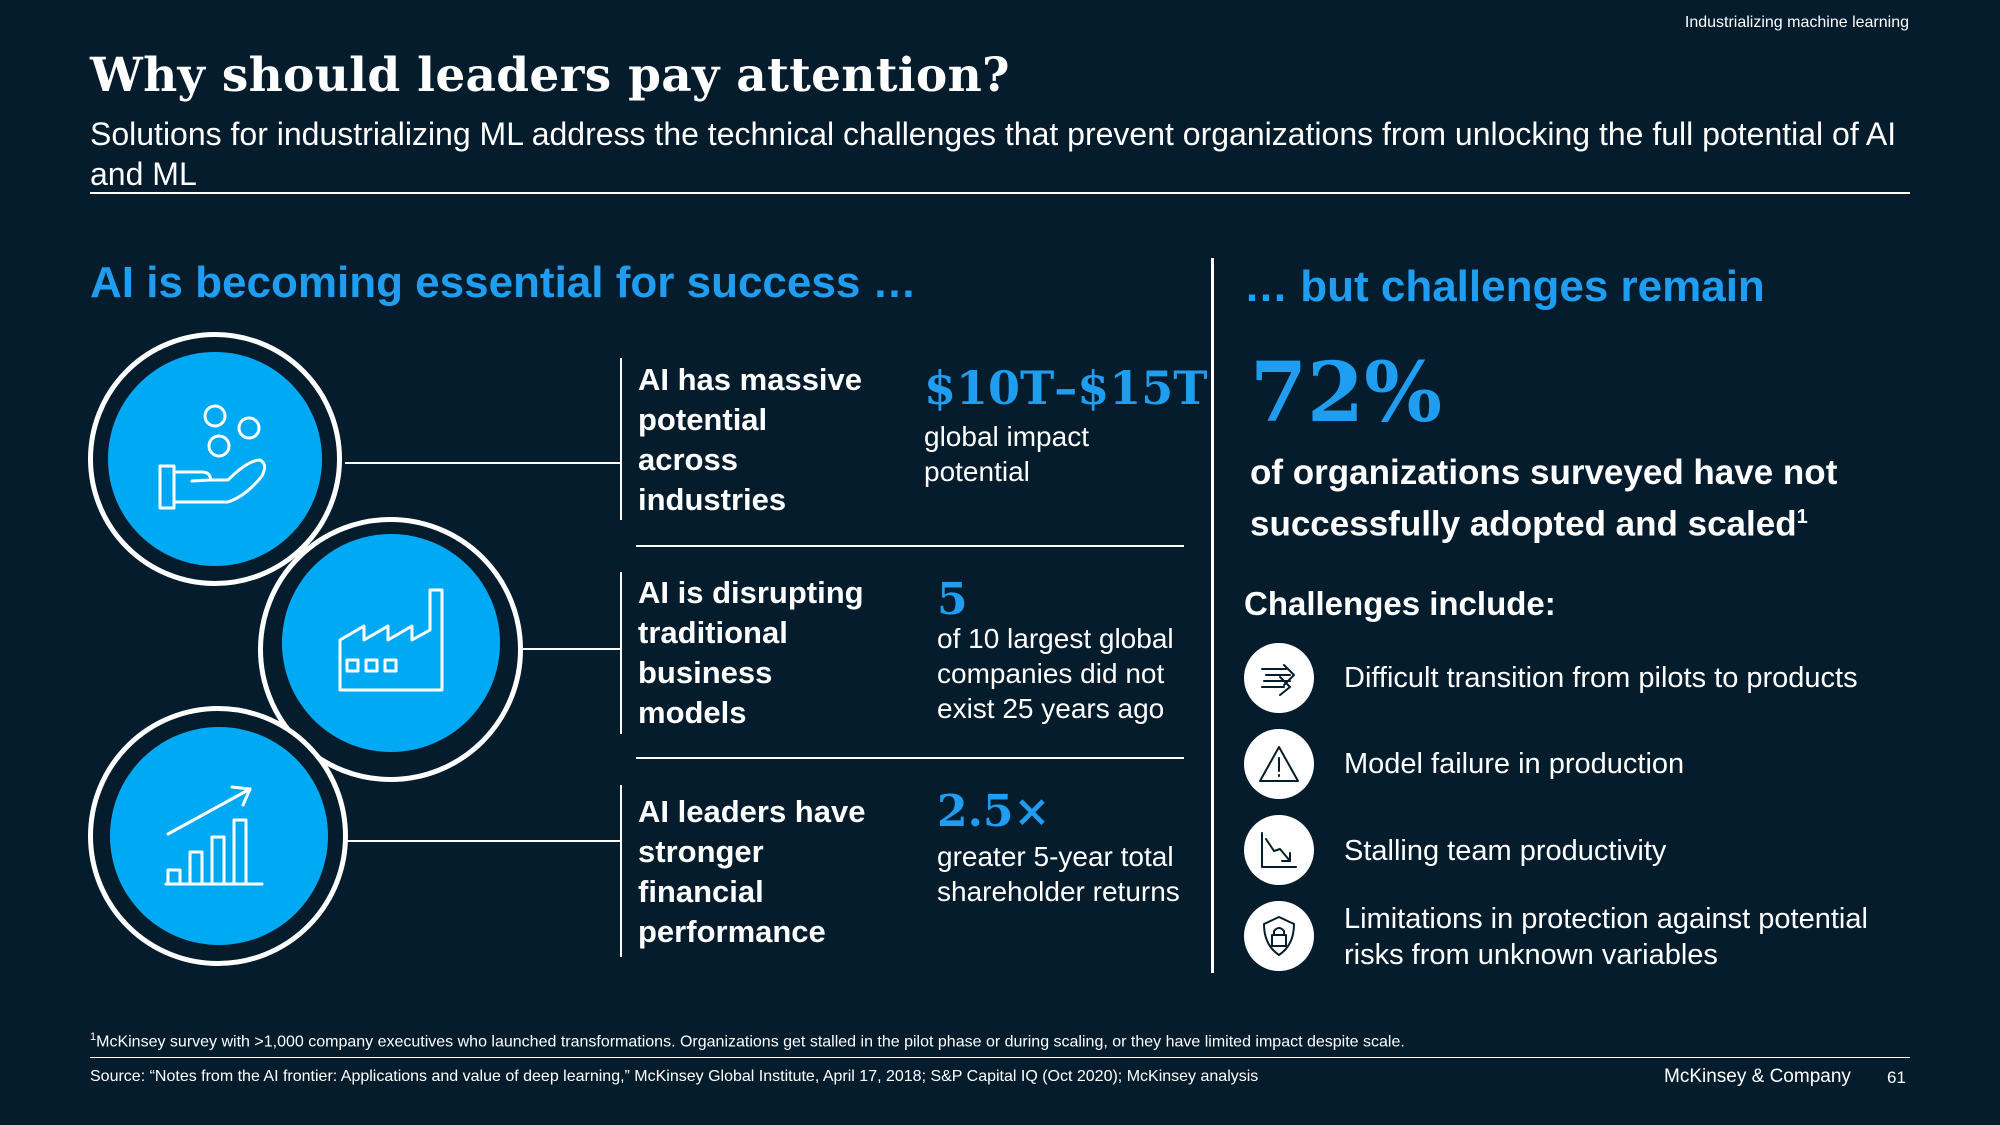  What do you see at coordinates (550, 75) in the screenshot?
I see `page-title: Why should leaders pay attention?` at bounding box center [550, 75].